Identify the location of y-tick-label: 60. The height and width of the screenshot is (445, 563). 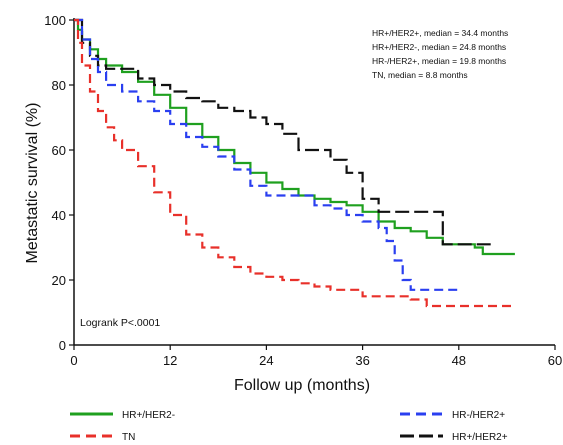
(59, 150).